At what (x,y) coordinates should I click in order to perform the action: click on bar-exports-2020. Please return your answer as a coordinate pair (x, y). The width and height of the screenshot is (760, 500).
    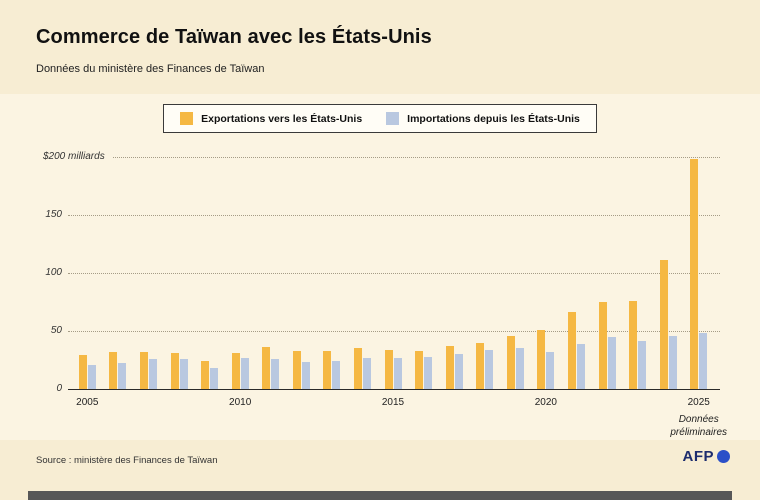
    Looking at the image, I should click on (541, 359).